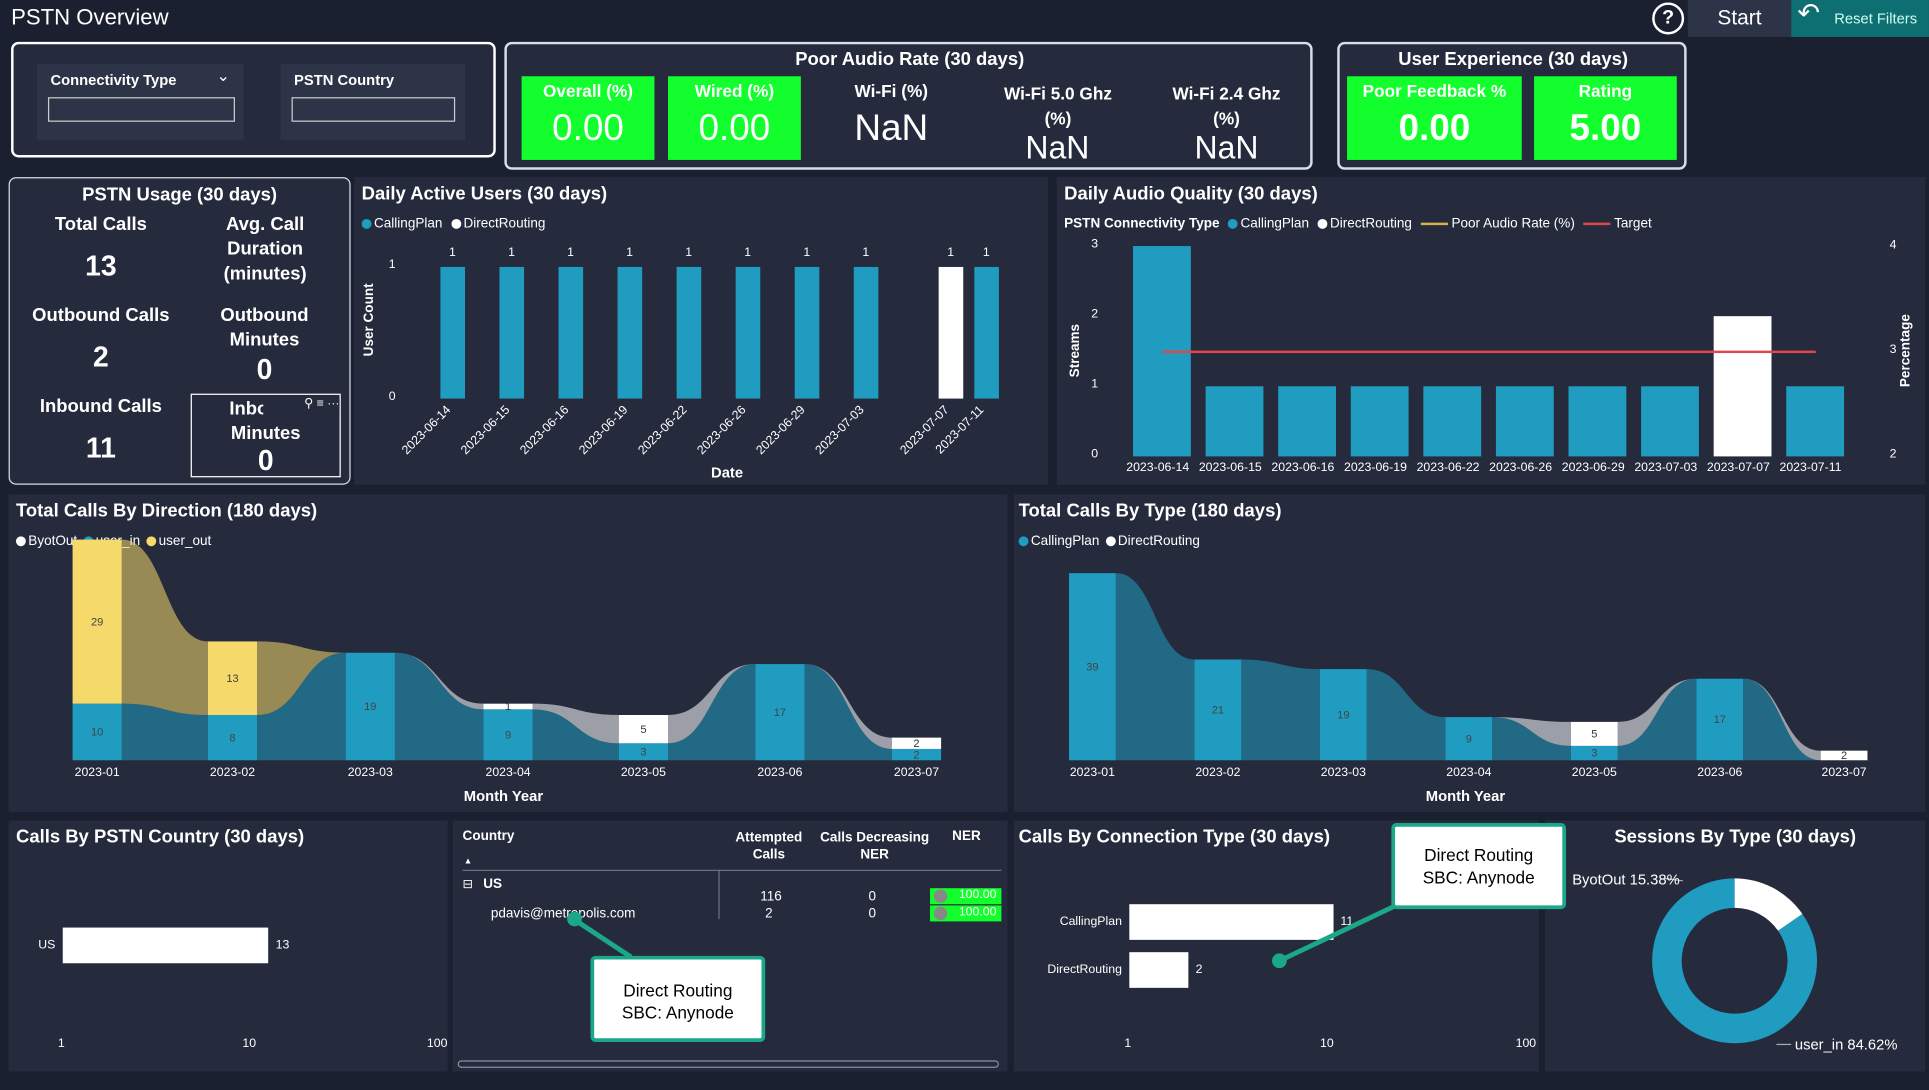 This screenshot has height=1090, width=1929. I want to click on ribbon-xtick: 2023-07, so click(916, 772).